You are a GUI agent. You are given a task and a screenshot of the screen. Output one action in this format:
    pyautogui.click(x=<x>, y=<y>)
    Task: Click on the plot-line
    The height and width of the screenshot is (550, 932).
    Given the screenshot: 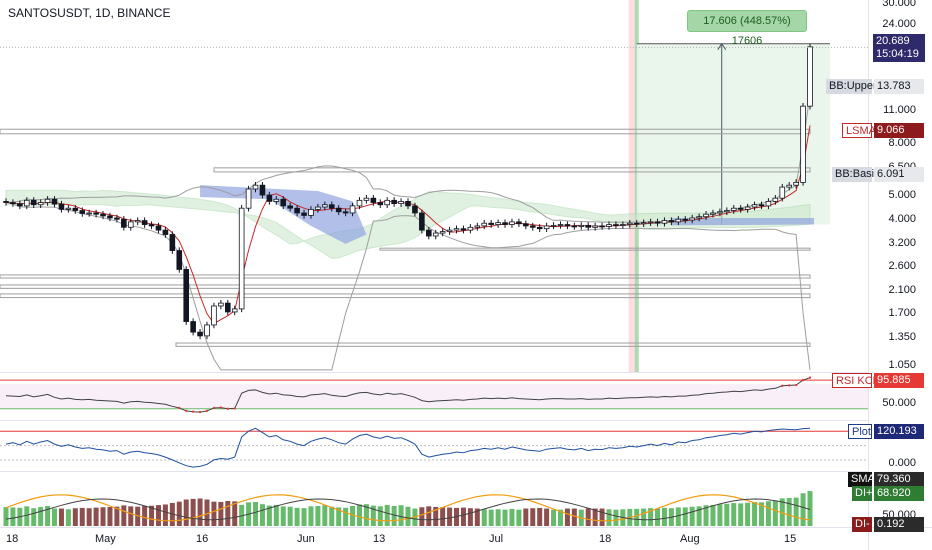 What is the action you would take?
    pyautogui.click(x=408, y=447)
    